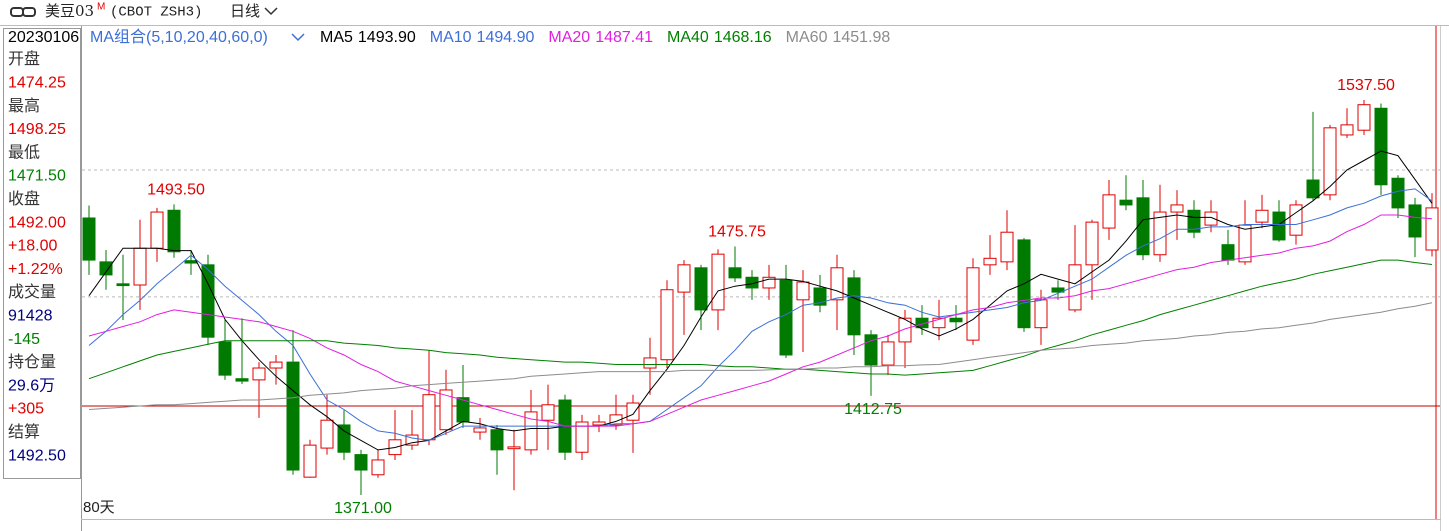  Describe the element at coordinates (37, 222) in the screenshot. I see `info-item: 1492.00` at that location.